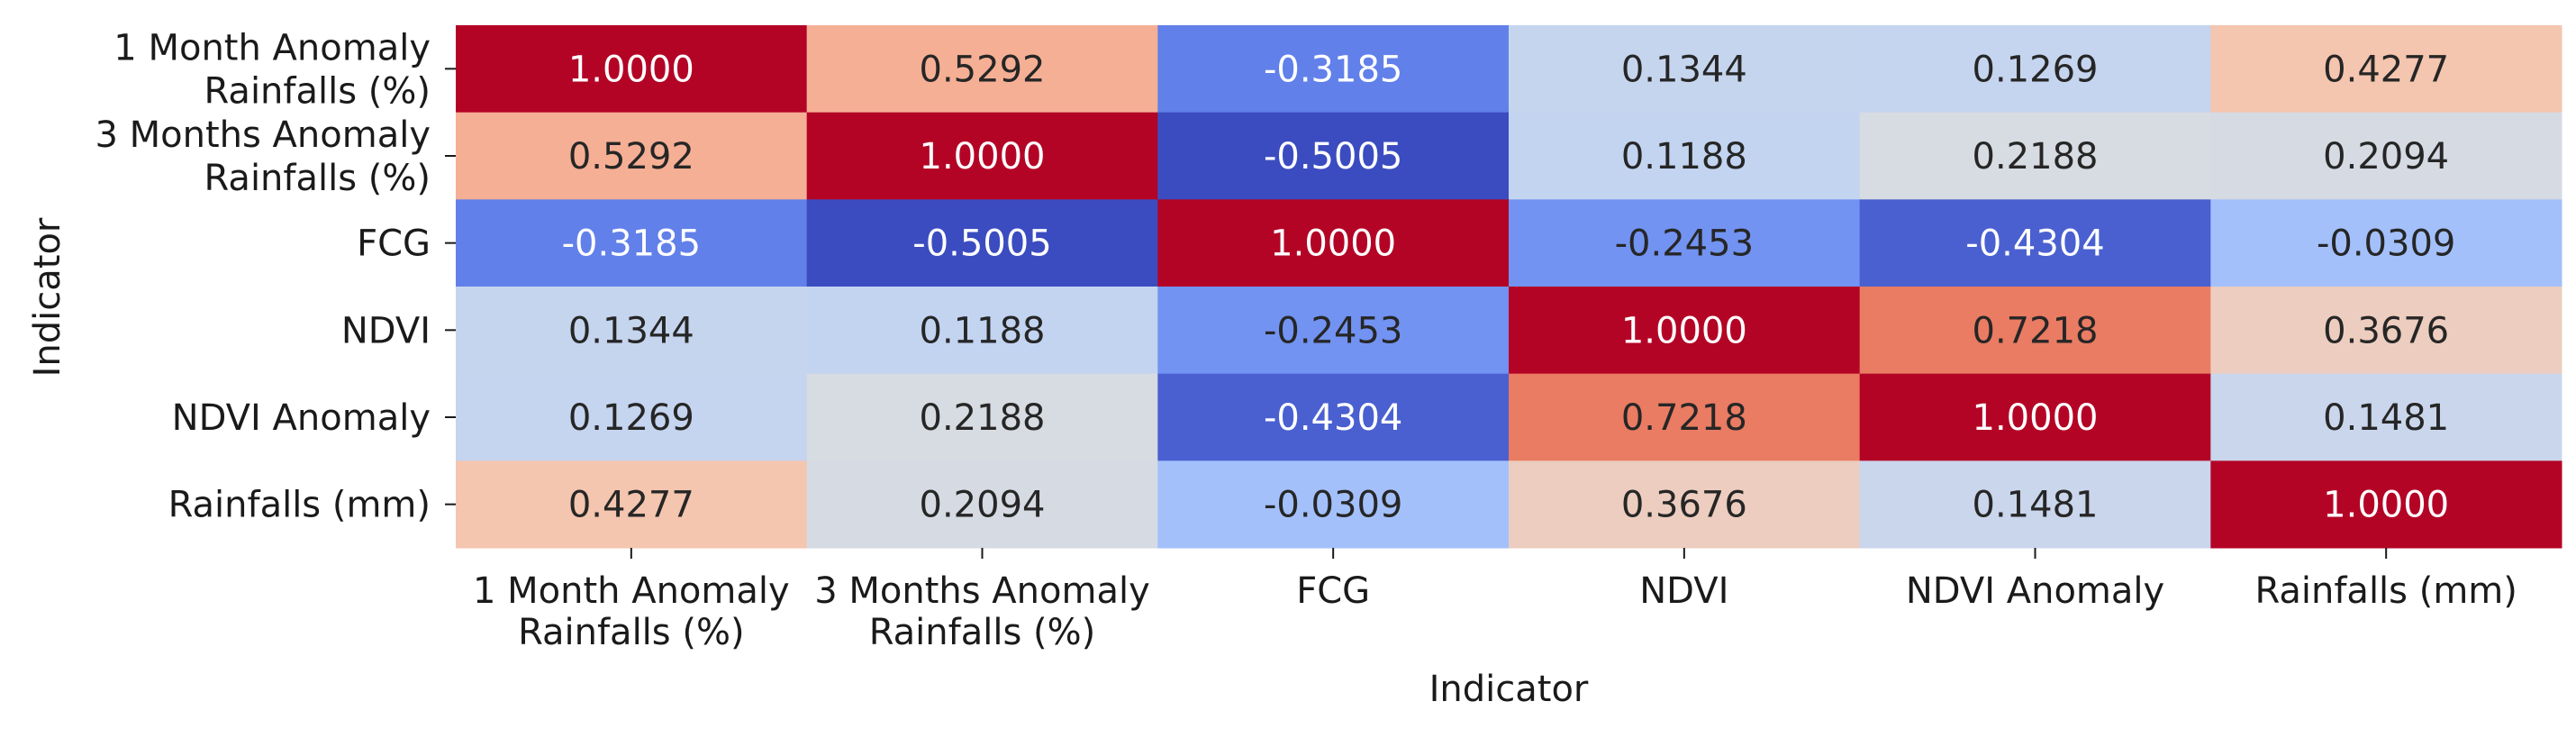 The width and height of the screenshot is (2576, 738). I want to click on x-tick-label: NDVI Anomaly, so click(2035, 591).